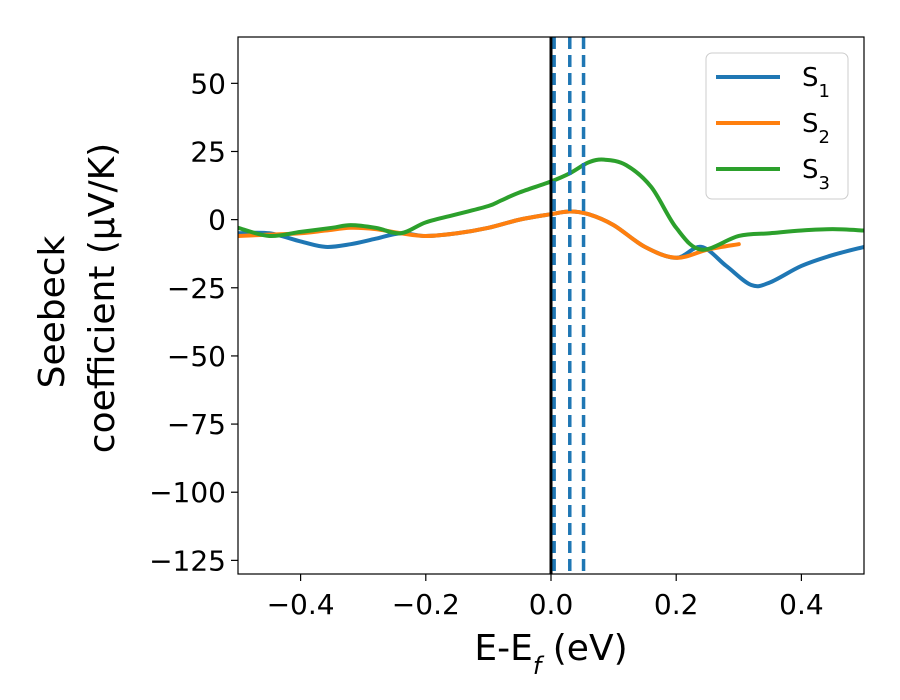  I want to click on vertical-lines, so click(567, 305).